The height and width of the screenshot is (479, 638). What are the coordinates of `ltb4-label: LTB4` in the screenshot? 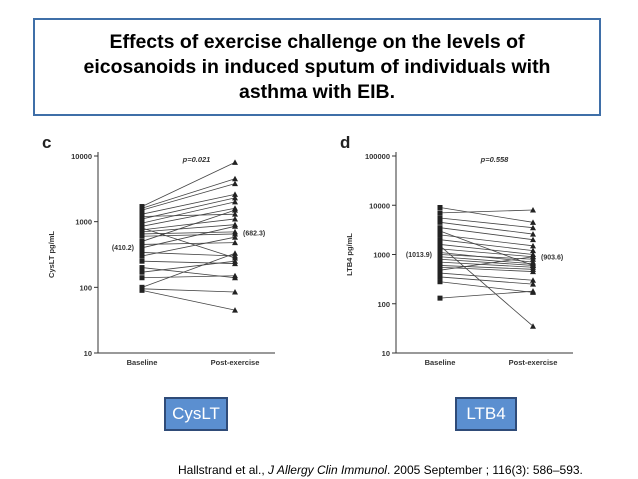 It's located at (486, 413).